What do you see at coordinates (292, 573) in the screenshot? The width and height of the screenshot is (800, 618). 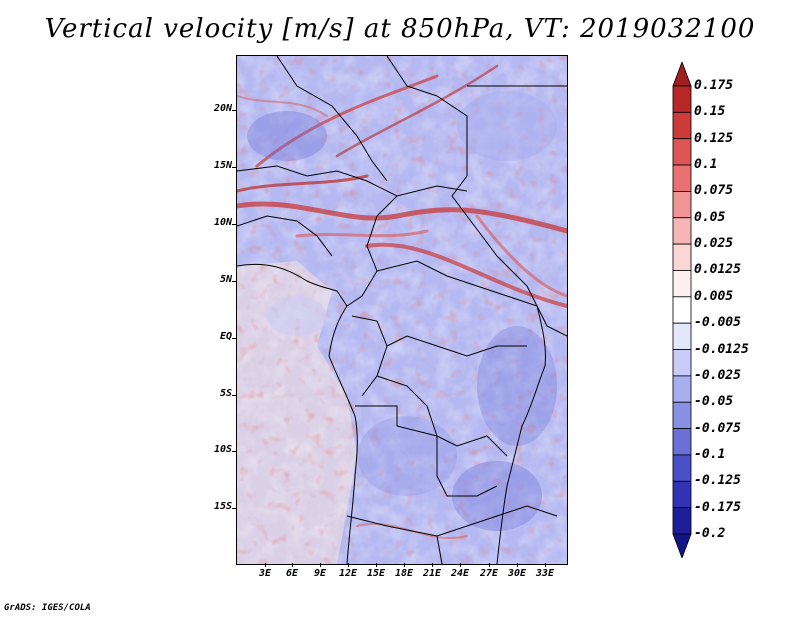 I see `lon-label: 6E` at bounding box center [292, 573].